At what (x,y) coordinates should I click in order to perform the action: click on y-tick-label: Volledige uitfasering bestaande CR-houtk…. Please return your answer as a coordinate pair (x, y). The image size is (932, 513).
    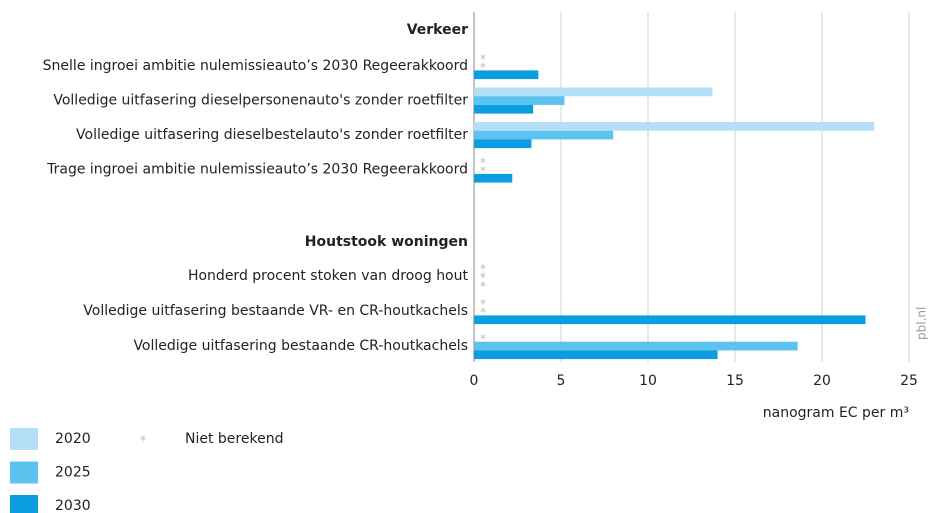
    Looking at the image, I should click on (300, 346).